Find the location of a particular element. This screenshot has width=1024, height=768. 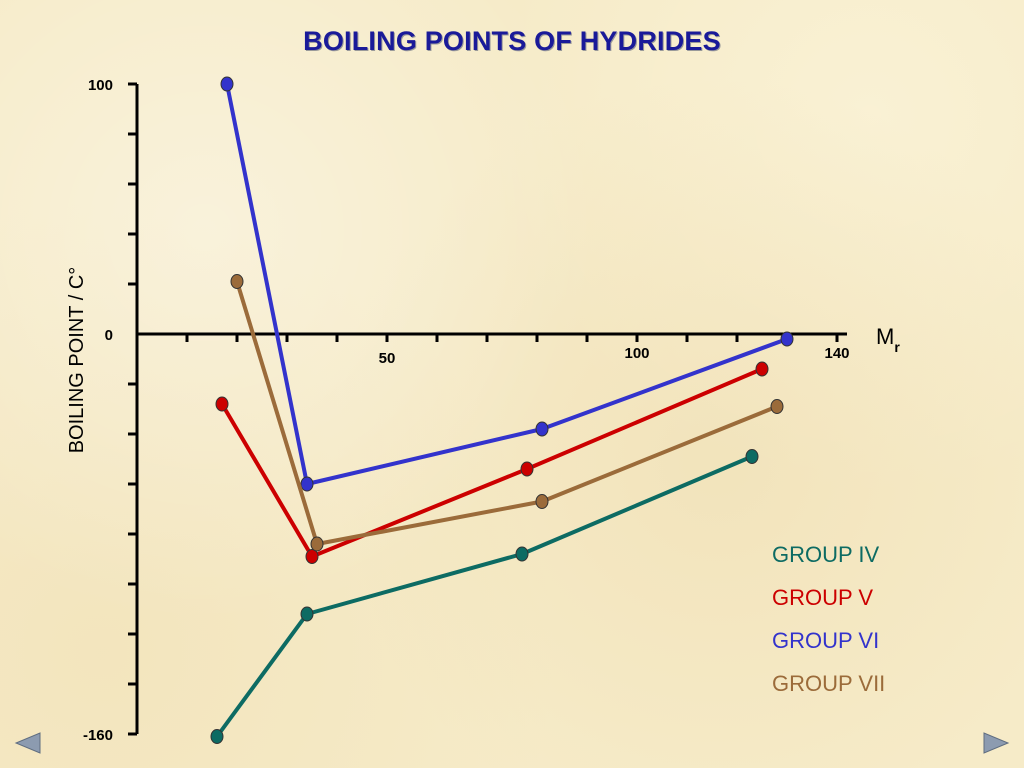

legend-item: GROUP VI is located at coordinates (826, 640).